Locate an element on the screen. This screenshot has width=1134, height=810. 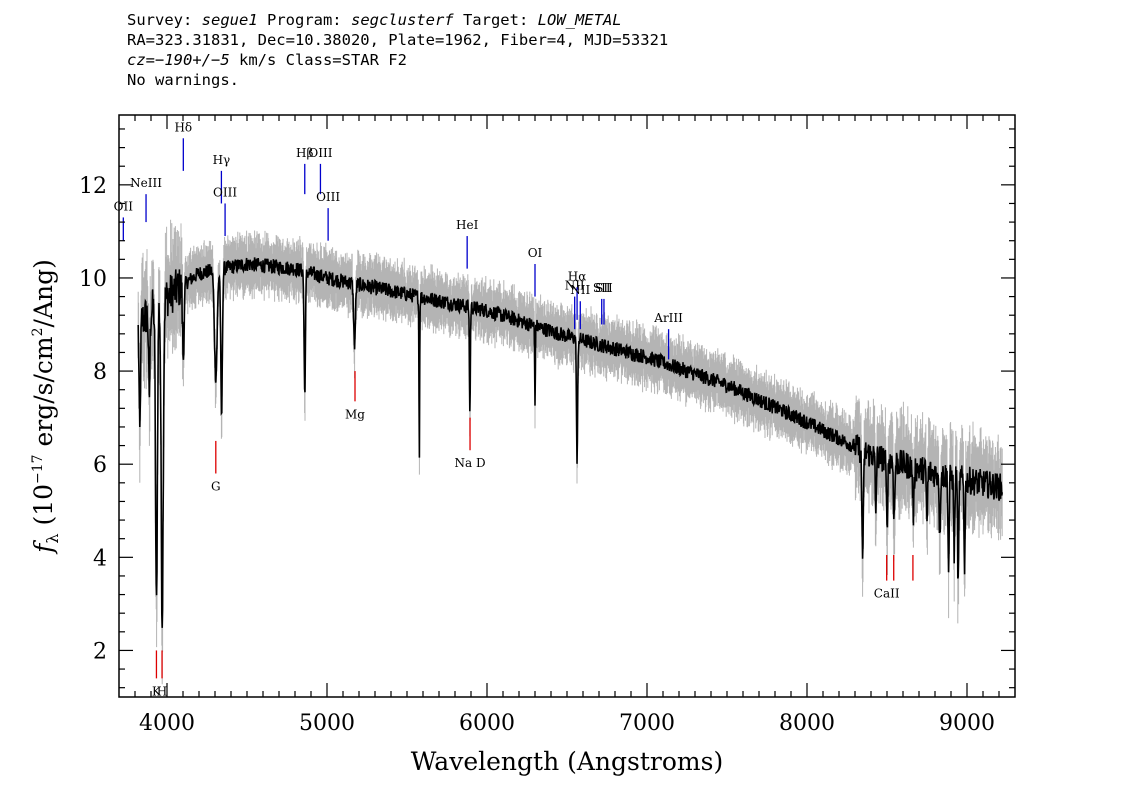
x-tick-label: 5000 is located at coordinates (327, 723).